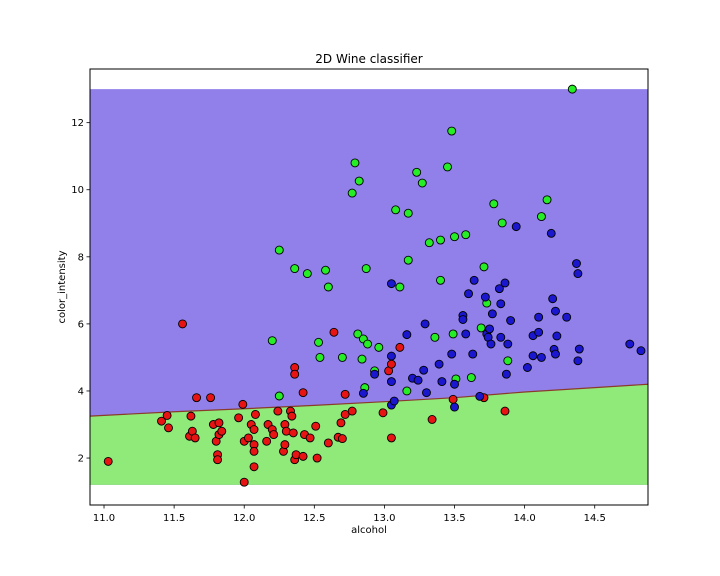 The width and height of the screenshot is (720, 576). I want to click on y-axis-label: color_intensity, so click(62, 286).